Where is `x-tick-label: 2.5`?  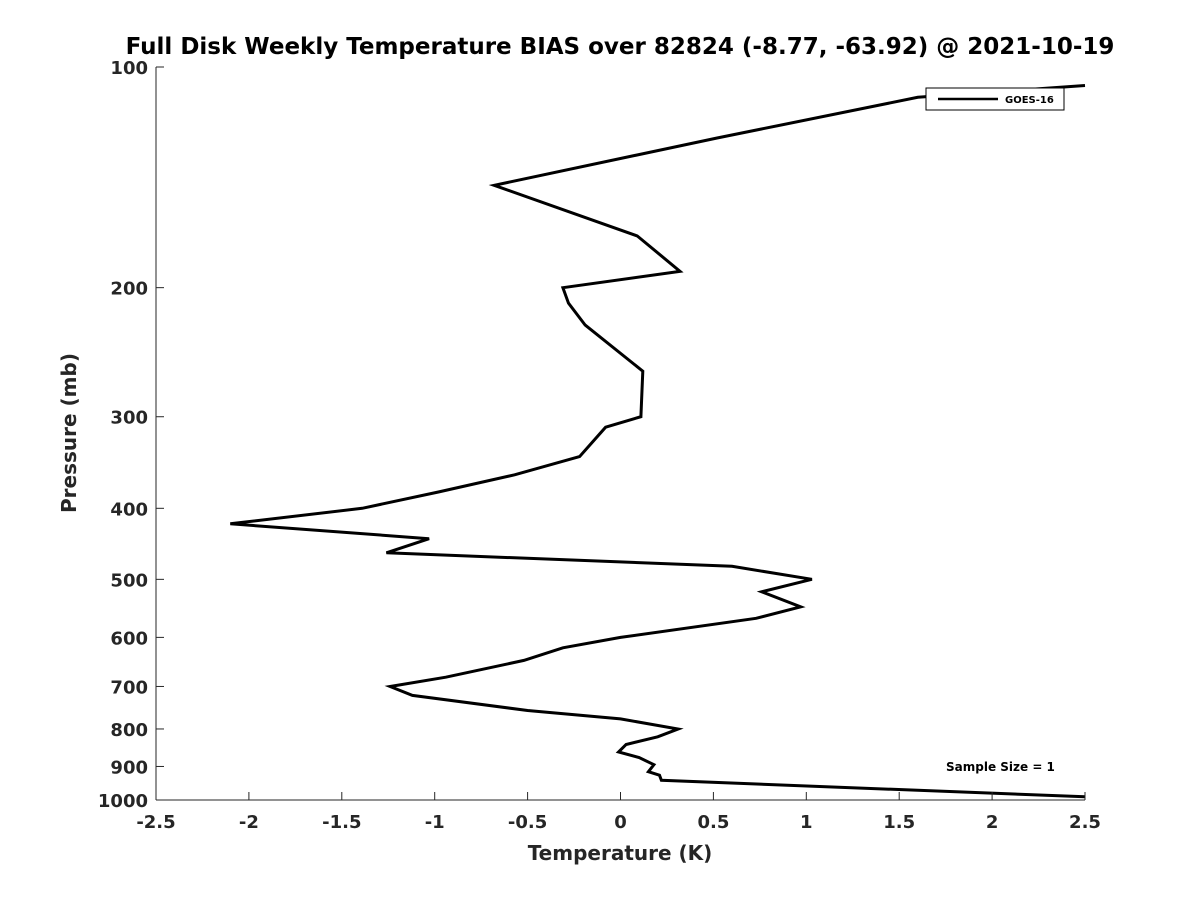 x-tick-label: 2.5 is located at coordinates (1085, 822).